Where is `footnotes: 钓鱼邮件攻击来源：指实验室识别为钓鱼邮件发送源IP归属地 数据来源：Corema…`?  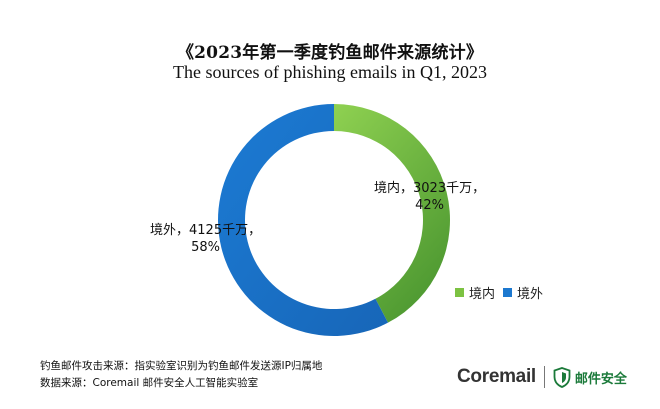
footnotes: 钓鱼邮件攻击来源：指实验室识别为钓鱼邮件发送源IP归属地 数据来源：Corema… is located at coordinates (181, 375).